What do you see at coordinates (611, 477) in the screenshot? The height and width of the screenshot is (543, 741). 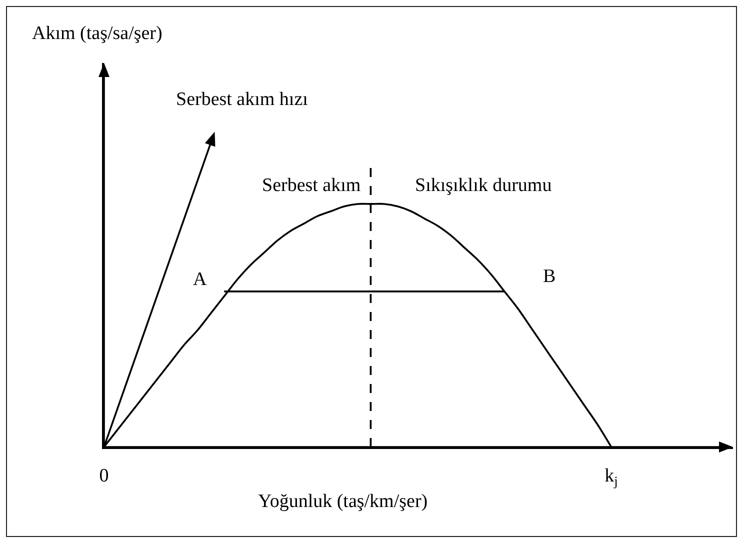 I see `x-tick-label: k$_{j}$` at bounding box center [611, 477].